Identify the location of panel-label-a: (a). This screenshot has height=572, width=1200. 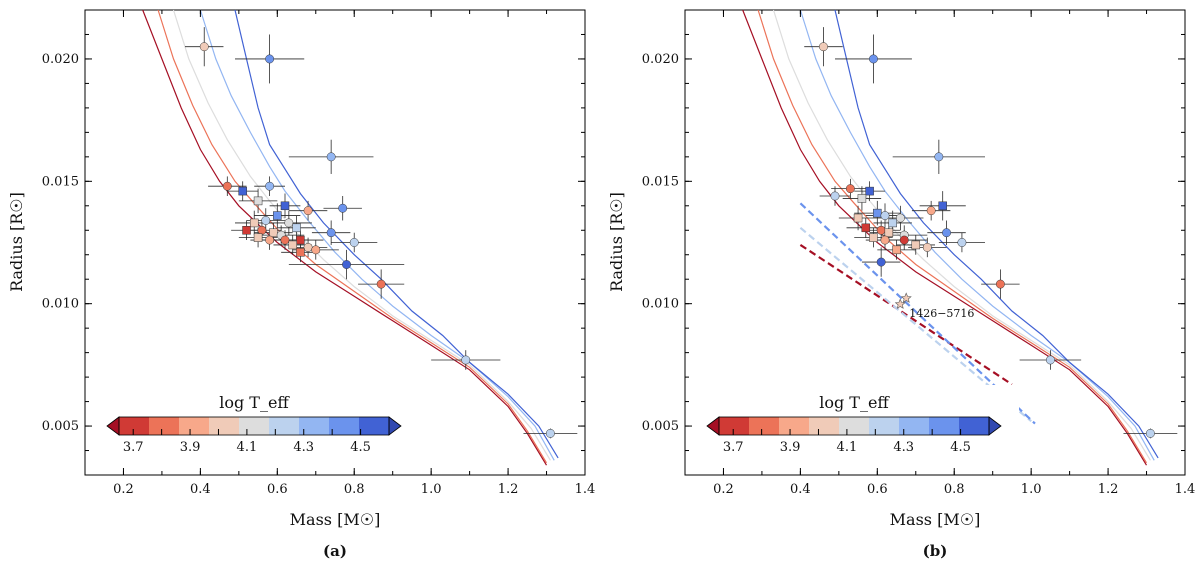
(335, 551).